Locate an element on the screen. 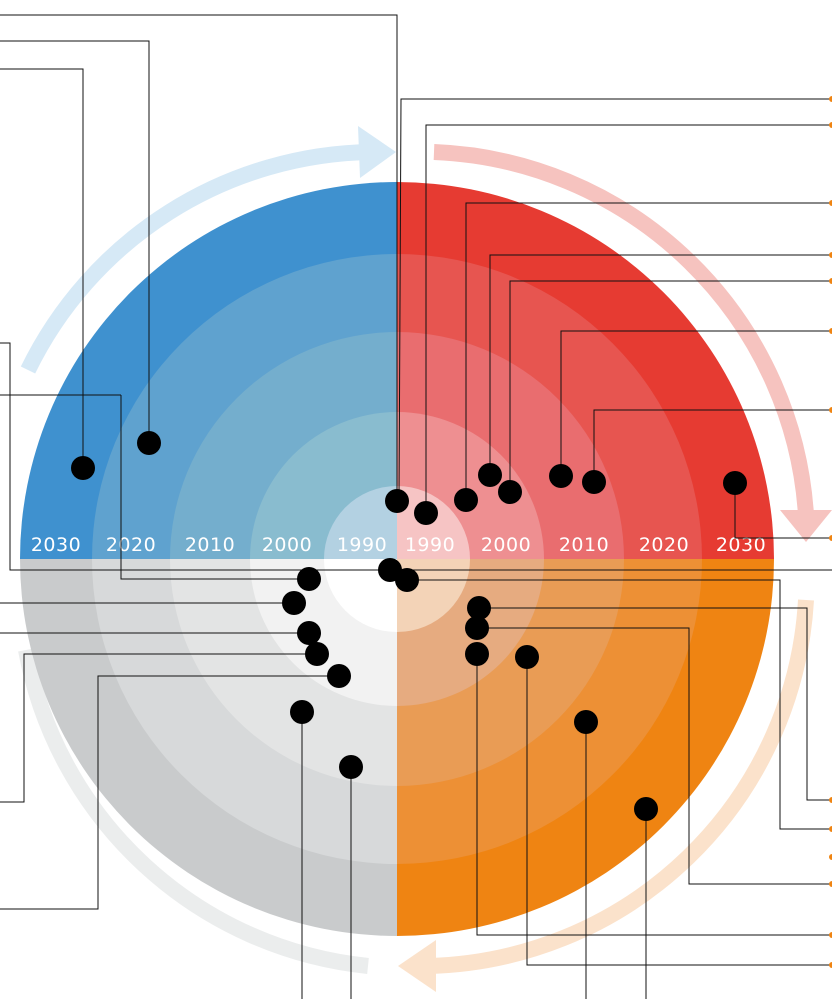 The height and width of the screenshot is (999, 832). year-label-right-2000: 2000 is located at coordinates (506, 545).